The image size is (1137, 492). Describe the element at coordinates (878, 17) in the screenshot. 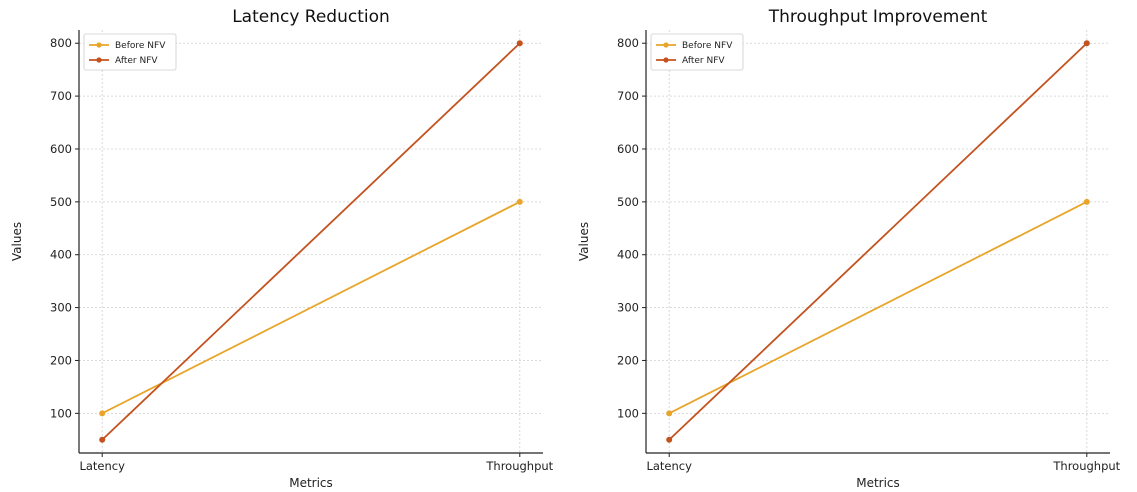

I see `chart-title: Throughput Improvement` at that location.